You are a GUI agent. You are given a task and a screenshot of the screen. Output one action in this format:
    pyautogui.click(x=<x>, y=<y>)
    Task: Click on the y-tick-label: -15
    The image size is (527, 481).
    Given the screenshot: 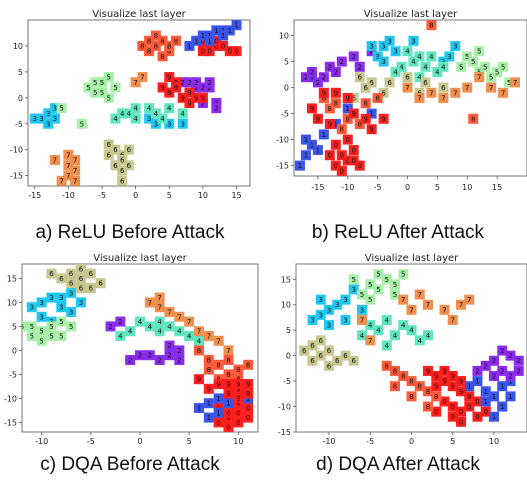 What is the action you would take?
    pyautogui.click(x=16, y=176)
    